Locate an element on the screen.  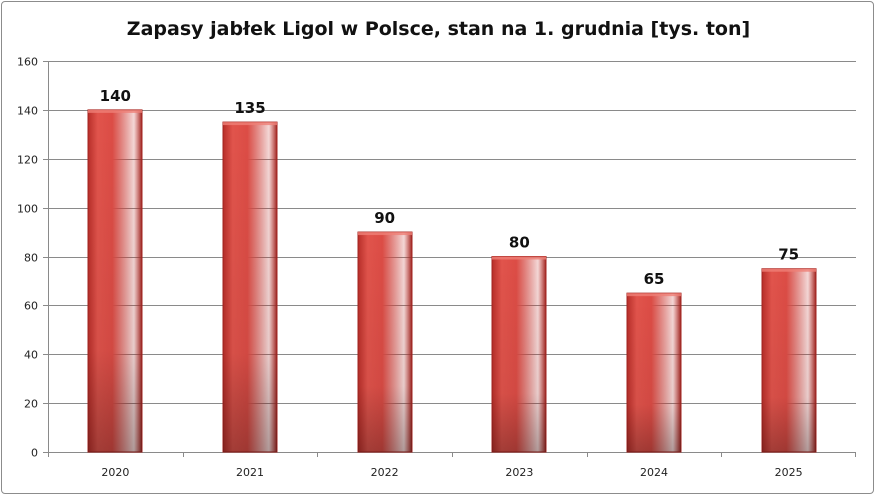
bar-shade-2024 is located at coordinates (654, 372).